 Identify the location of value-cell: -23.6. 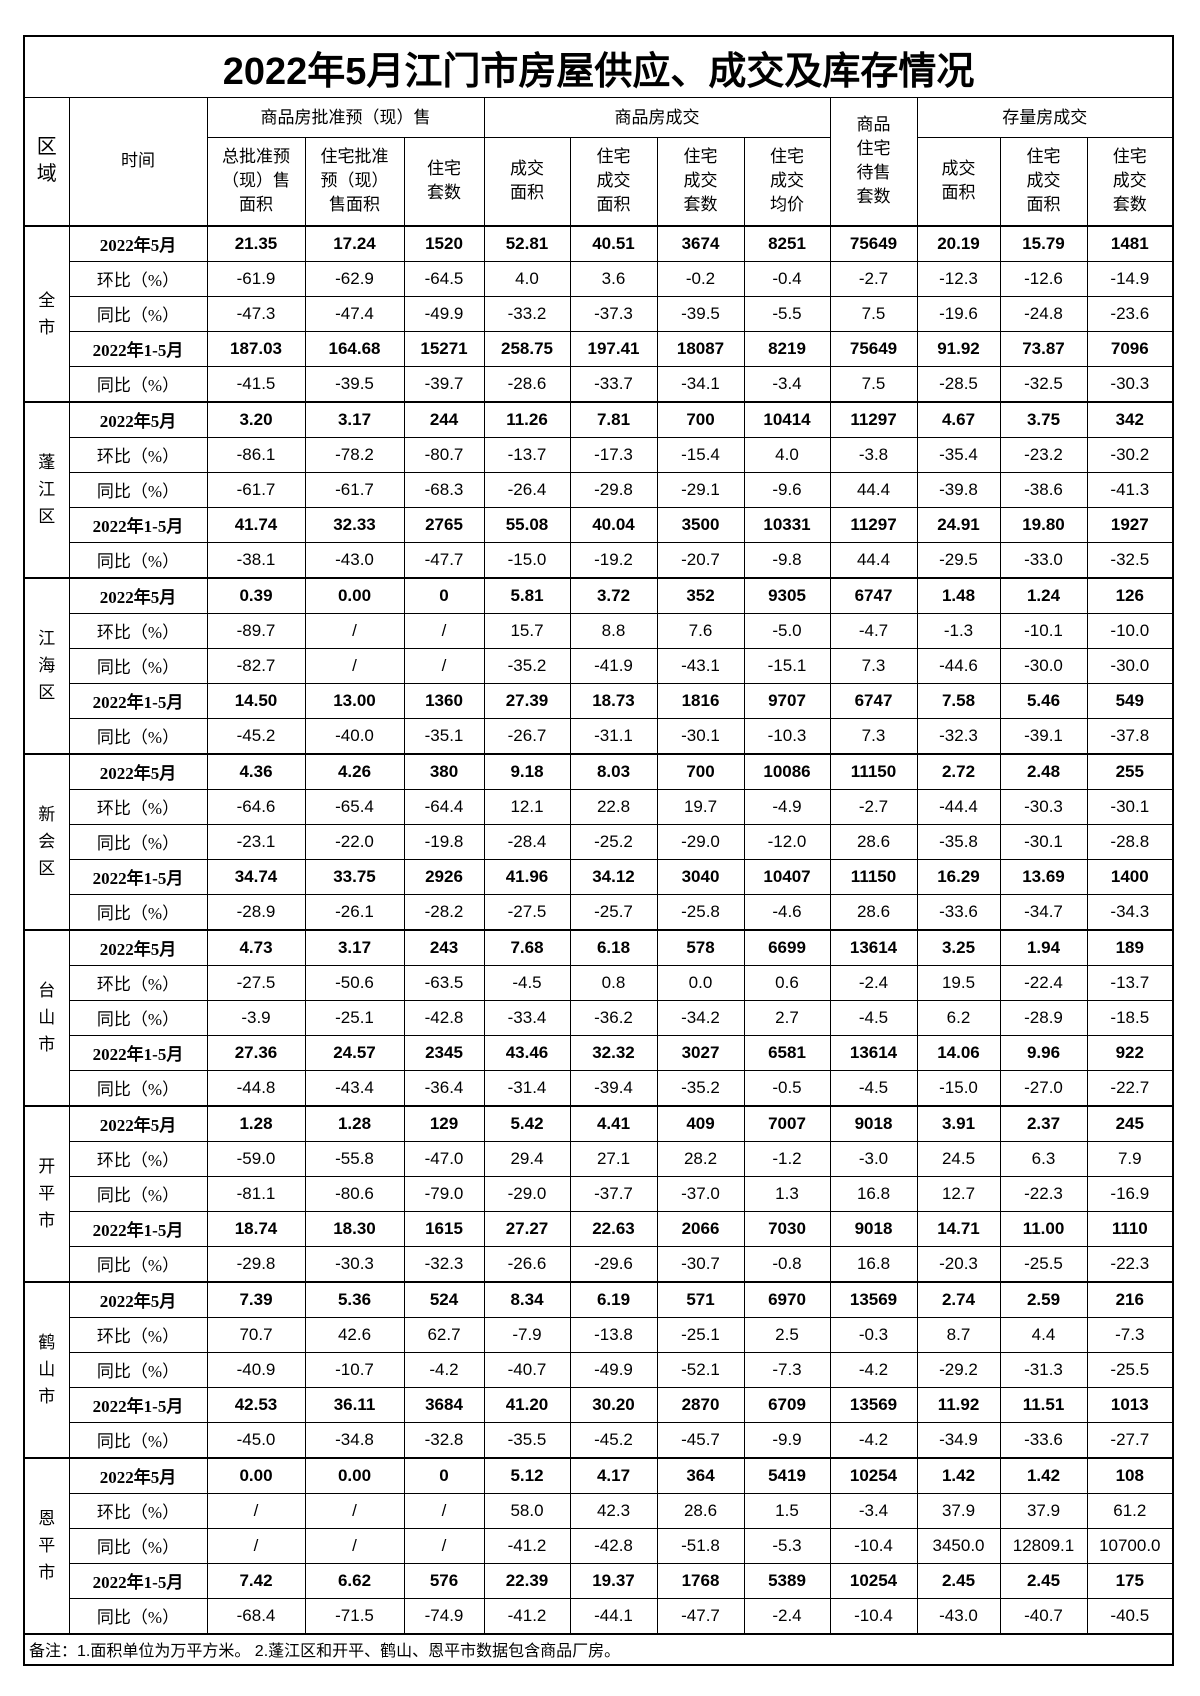
(1130, 313).